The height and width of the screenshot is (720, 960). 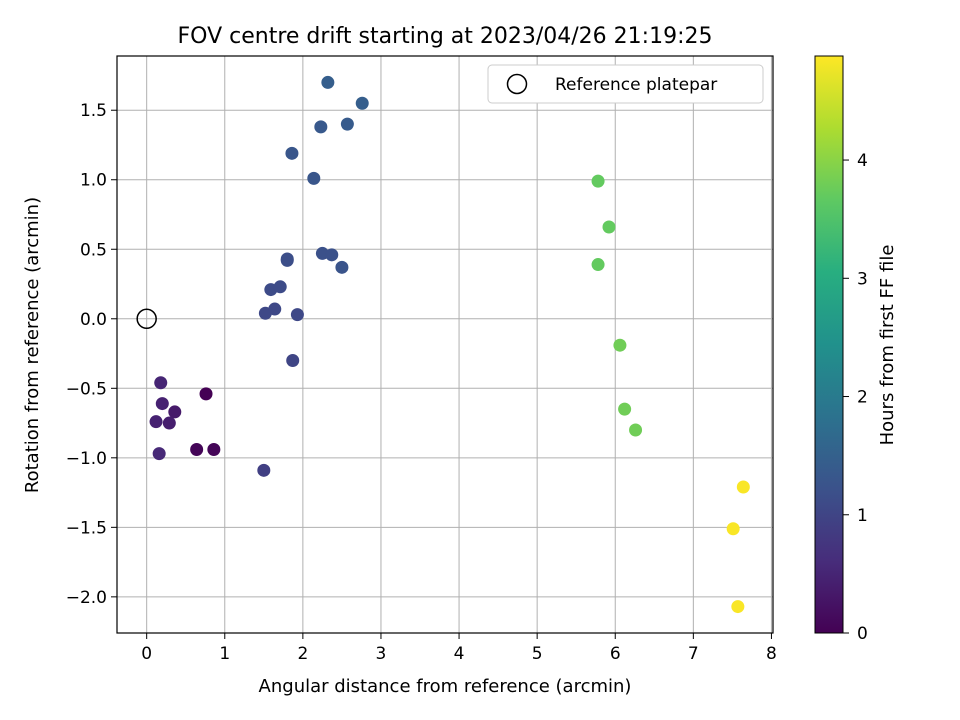 I want to click on x-tick-label: 0, so click(x=146, y=654).